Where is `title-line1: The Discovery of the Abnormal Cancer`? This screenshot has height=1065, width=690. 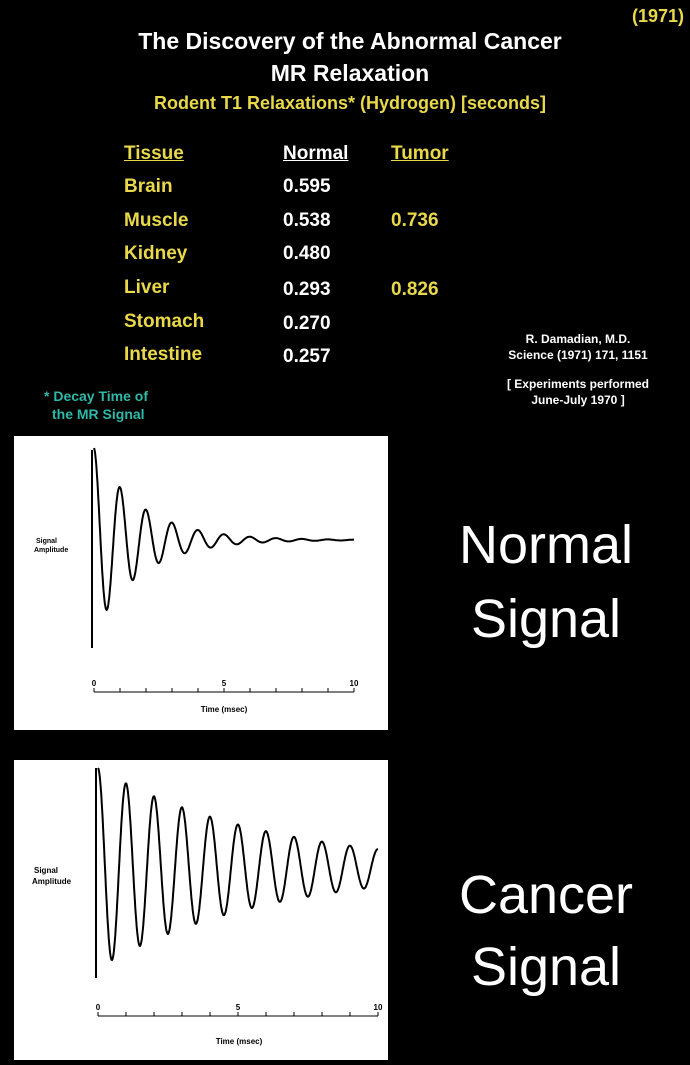
title-line1: The Discovery of the Abnormal Cancer is located at coordinates (350, 41).